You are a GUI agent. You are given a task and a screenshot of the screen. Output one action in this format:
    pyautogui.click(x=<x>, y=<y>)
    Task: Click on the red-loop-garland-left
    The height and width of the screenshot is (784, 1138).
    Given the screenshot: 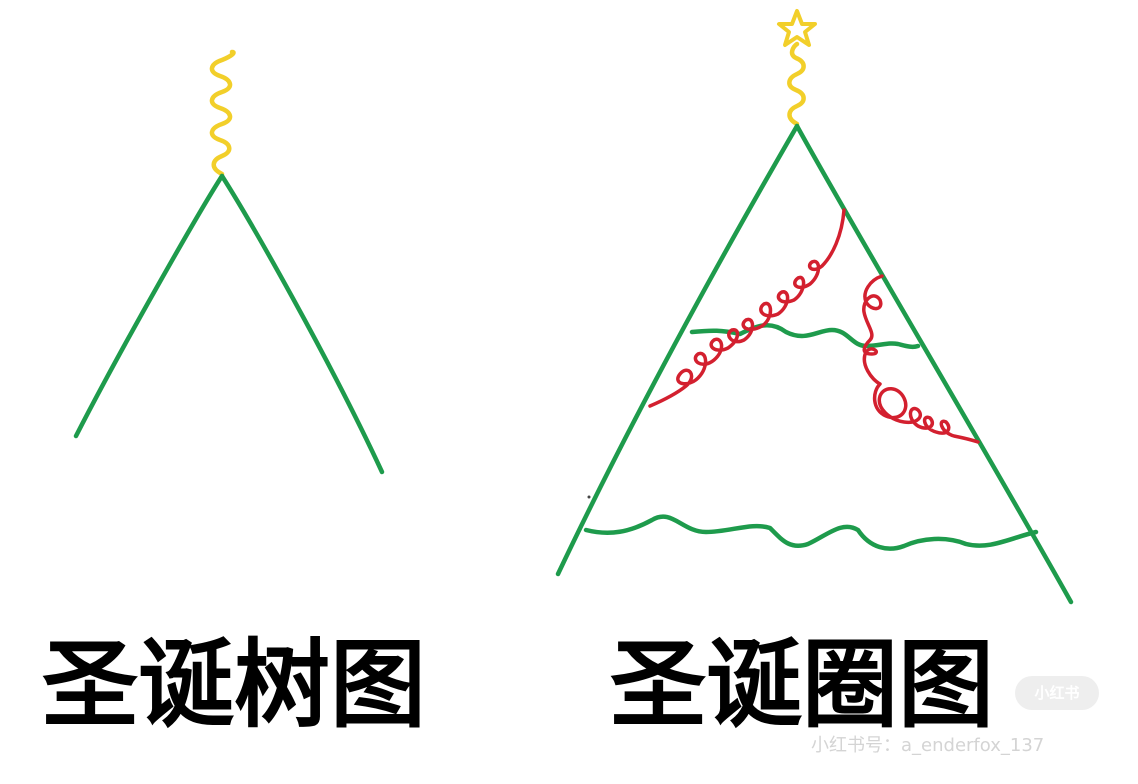 What is the action you would take?
    pyautogui.click(x=747, y=308)
    